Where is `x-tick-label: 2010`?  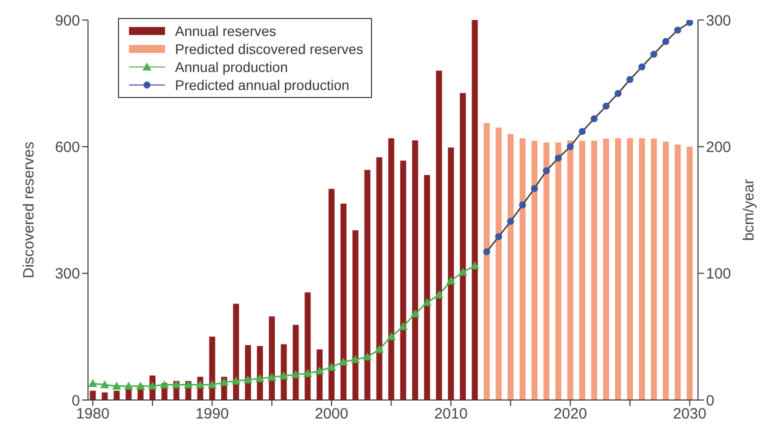
x-tick-label: 2010 is located at coordinates (451, 414).